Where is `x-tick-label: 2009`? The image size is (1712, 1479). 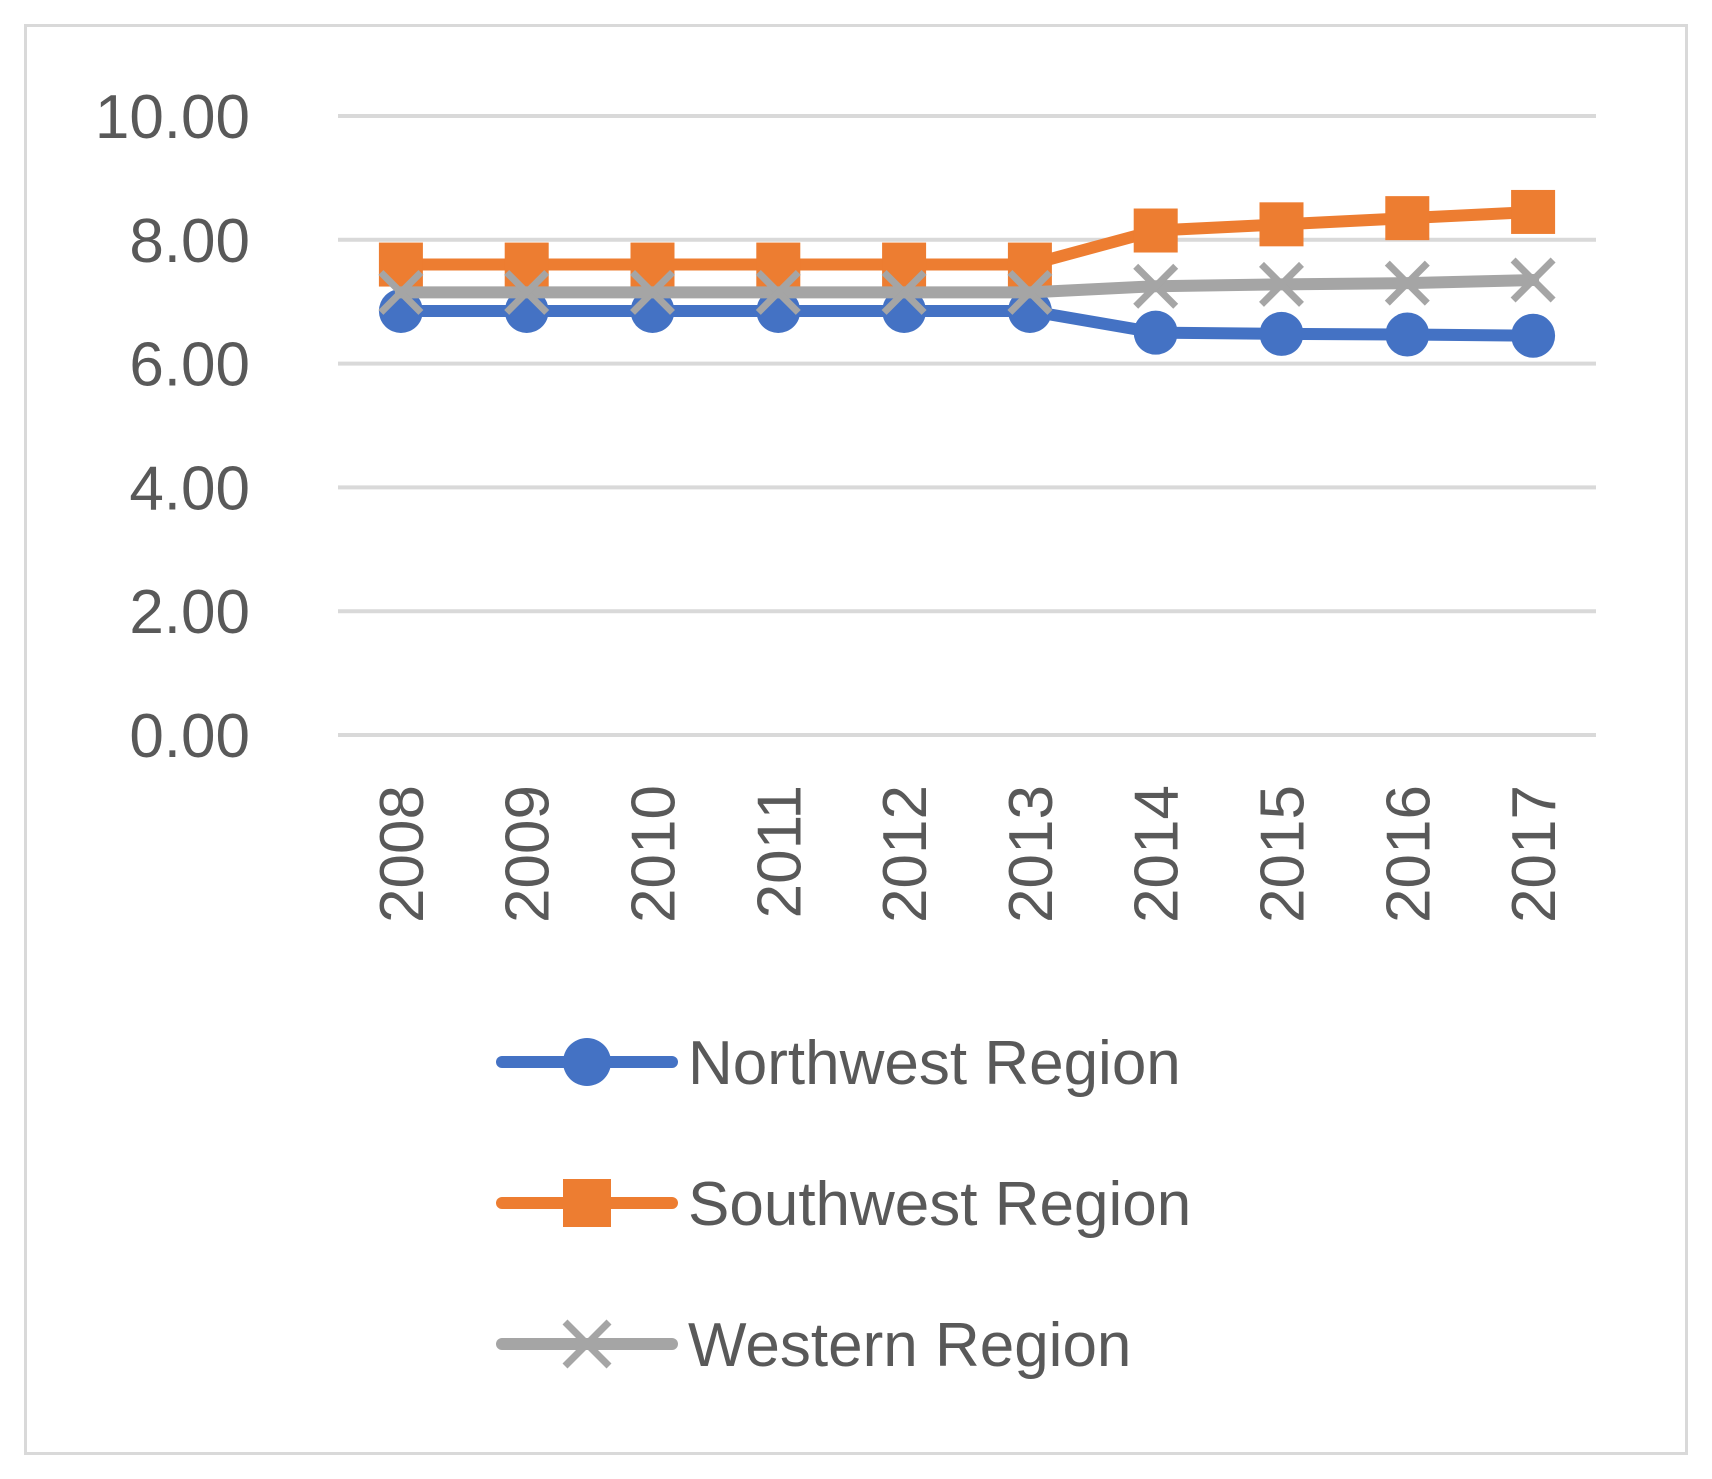
x-tick-label: 2009 is located at coordinates (528, 854).